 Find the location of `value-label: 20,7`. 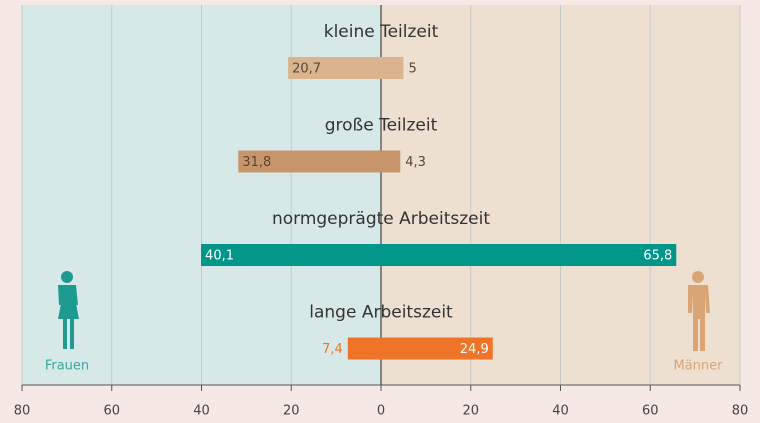

value-label: 20,7 is located at coordinates (306, 69).